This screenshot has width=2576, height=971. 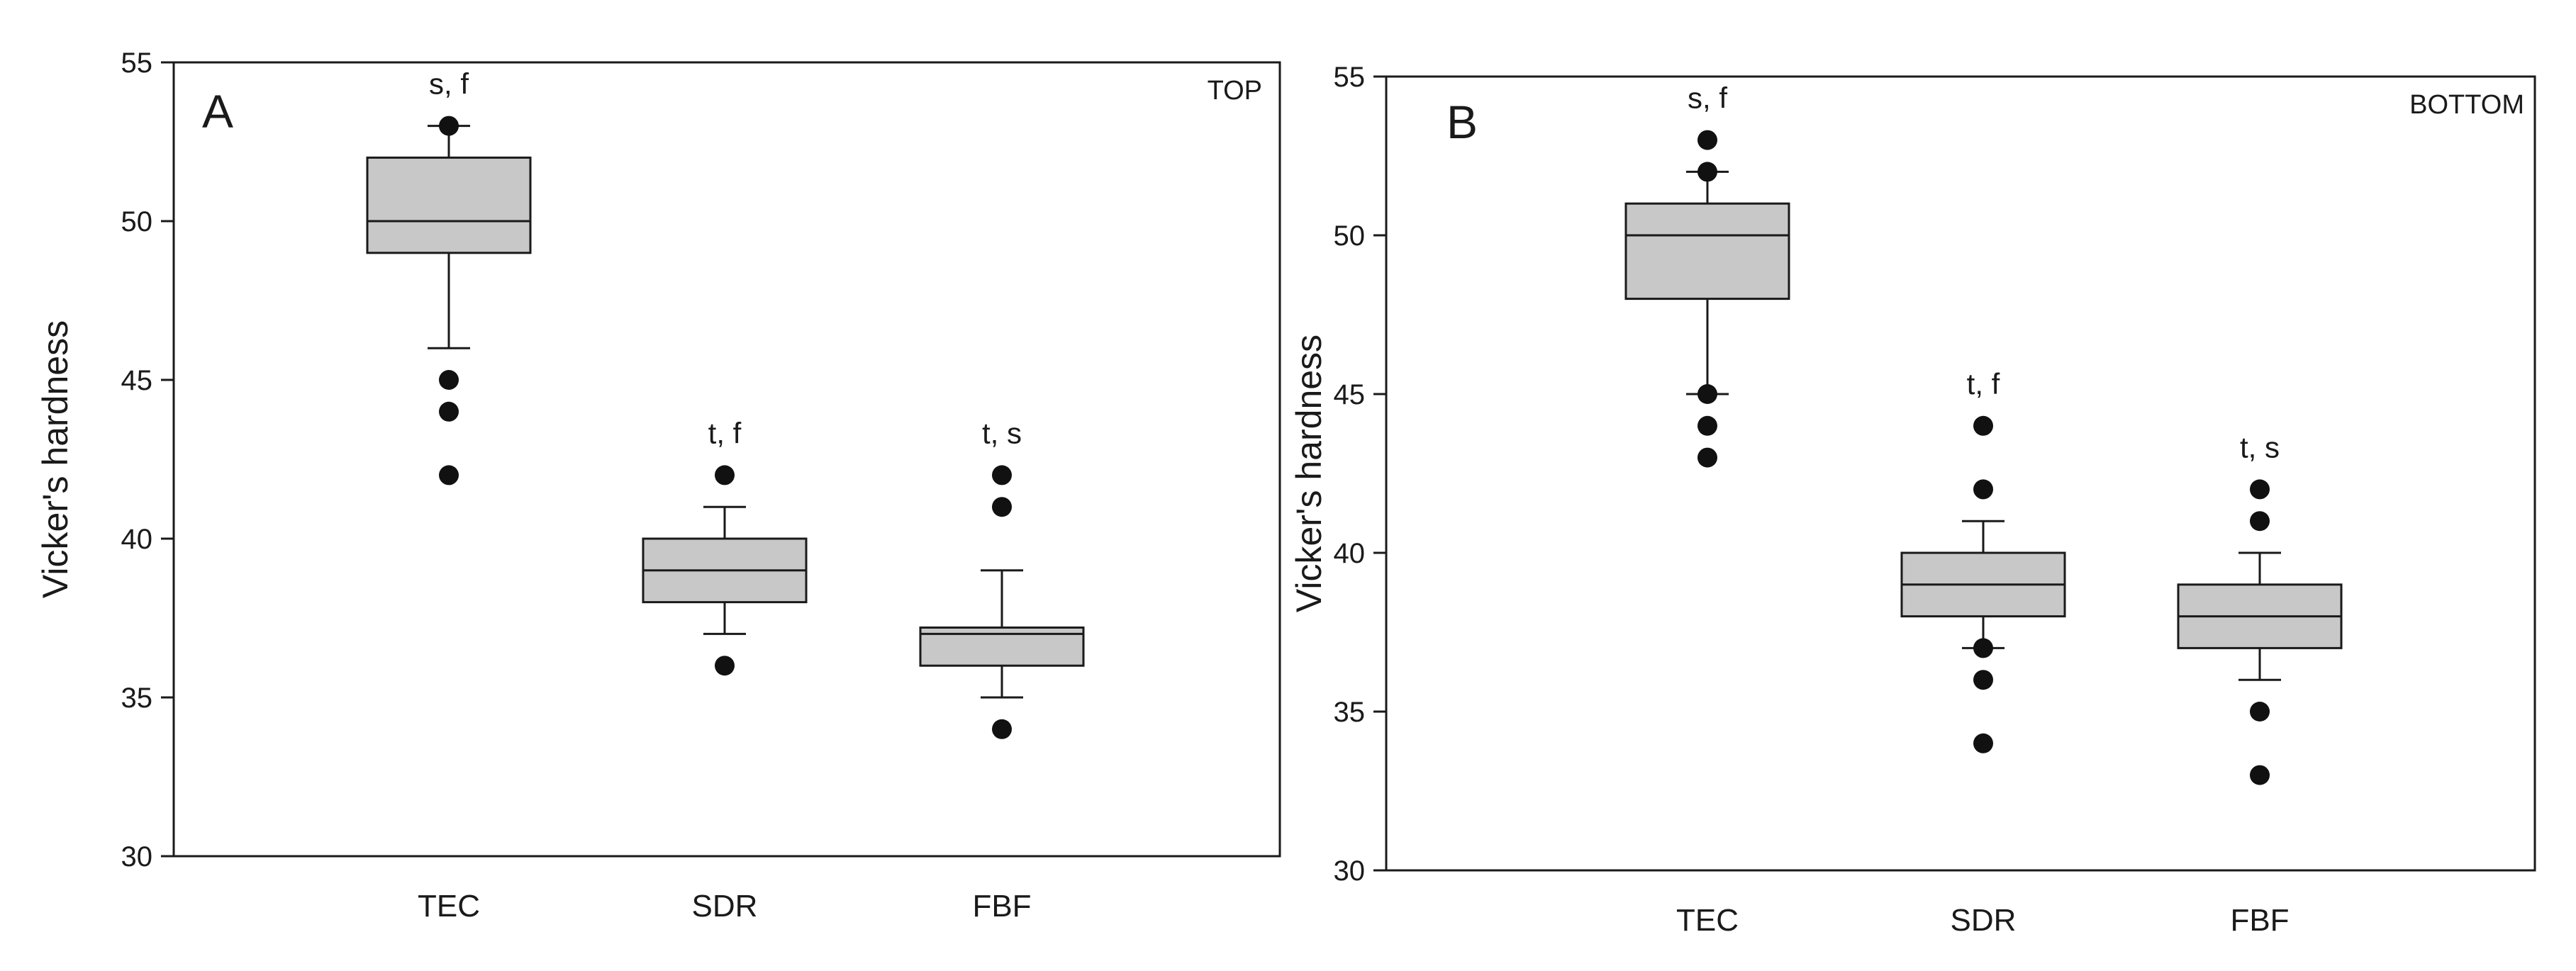 I want to click on panel-position-tag: BOTTOM, so click(x=2466, y=105).